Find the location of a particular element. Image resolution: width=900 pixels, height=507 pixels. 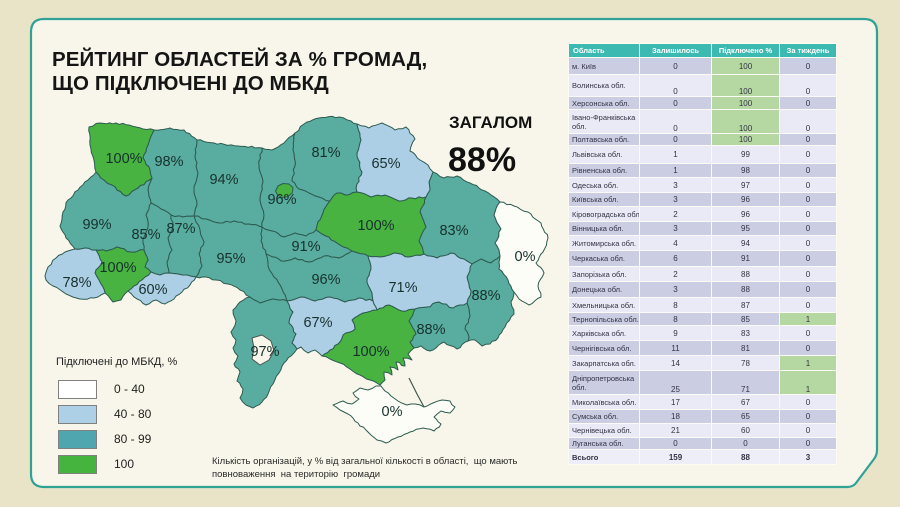

svg-text: 81% is located at coordinates (325, 153).